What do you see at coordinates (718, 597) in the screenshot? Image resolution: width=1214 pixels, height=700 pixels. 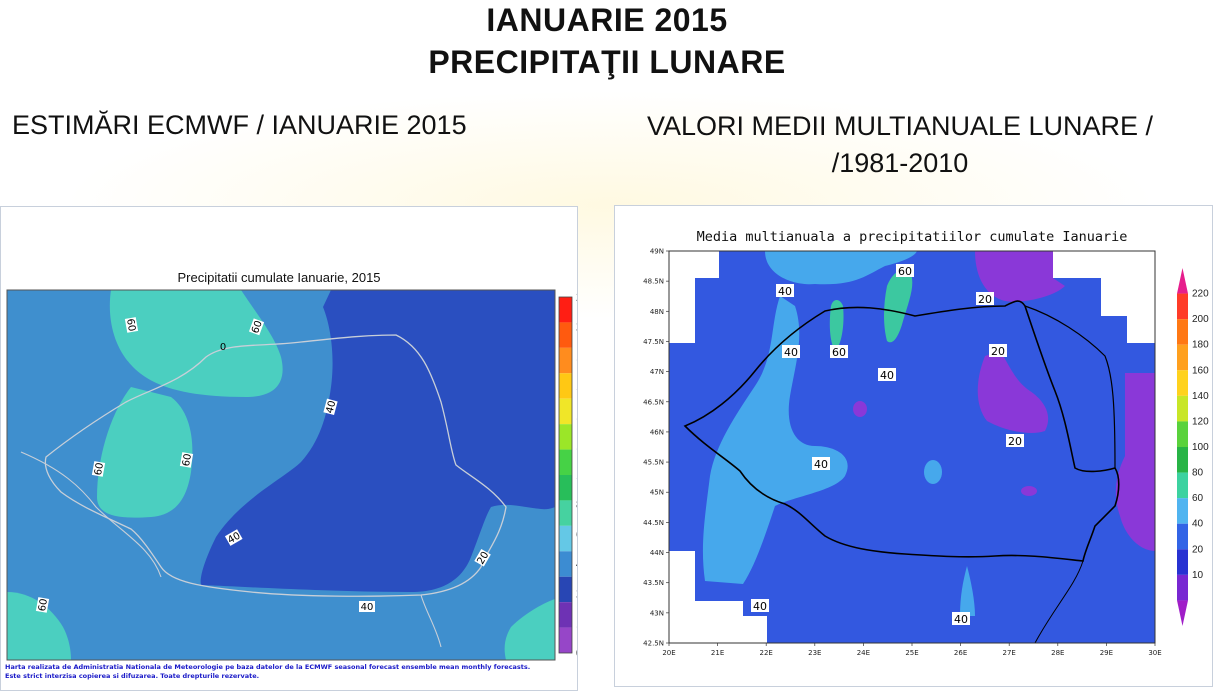 I see `nodata-sw` at bounding box center [718, 597].